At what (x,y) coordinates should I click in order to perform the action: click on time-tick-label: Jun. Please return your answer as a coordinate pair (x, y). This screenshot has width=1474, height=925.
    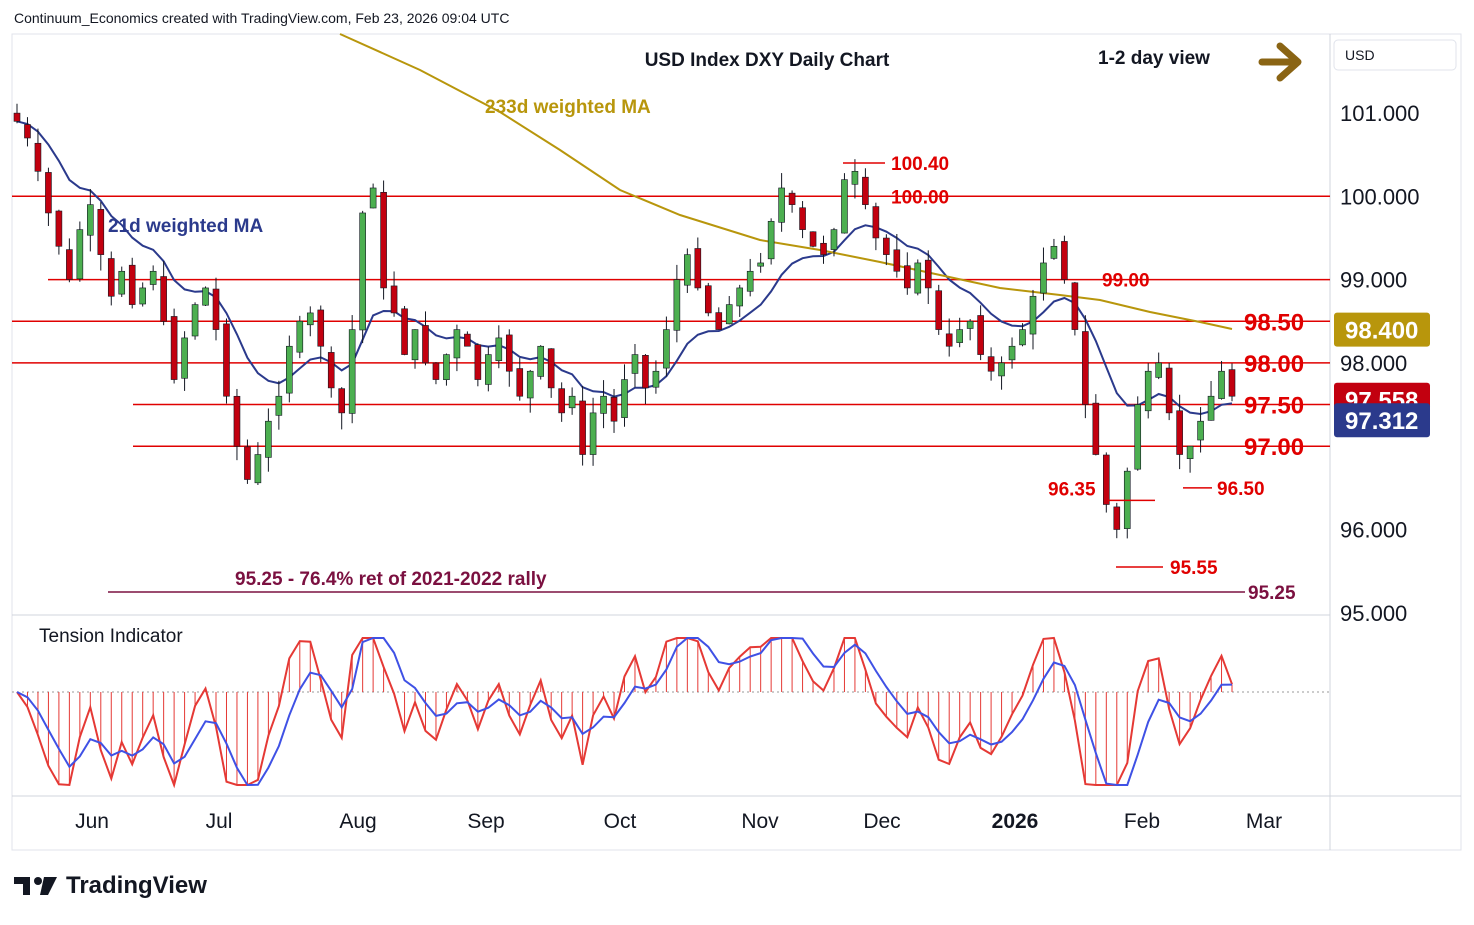
    Looking at the image, I should click on (92, 821).